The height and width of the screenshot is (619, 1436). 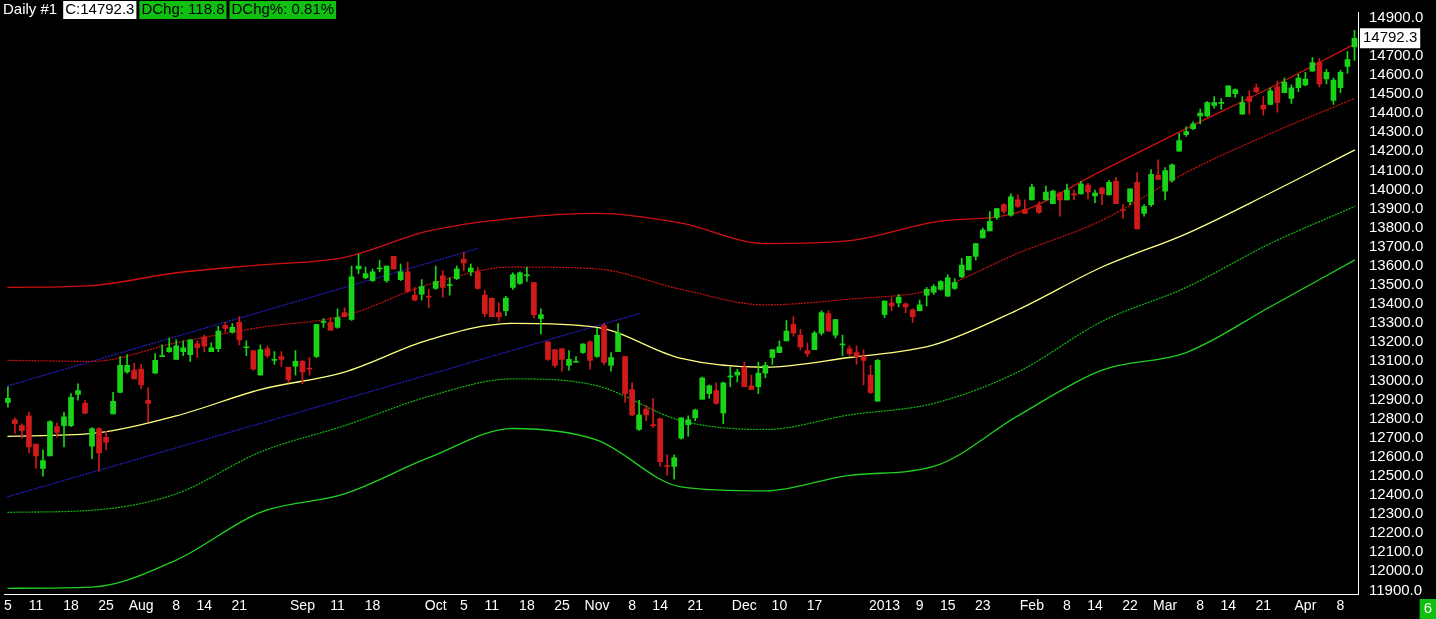 I want to click on x-tick-label: Nov, so click(x=597, y=605).